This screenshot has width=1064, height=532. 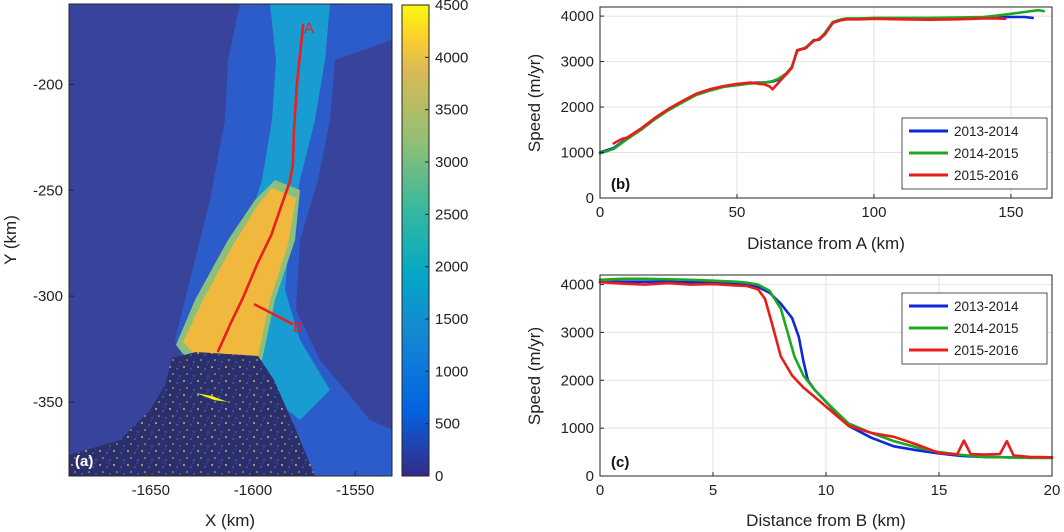 What do you see at coordinates (577, 16) in the screenshot?
I see `plot-b-y-tick-label: 4000` at bounding box center [577, 16].